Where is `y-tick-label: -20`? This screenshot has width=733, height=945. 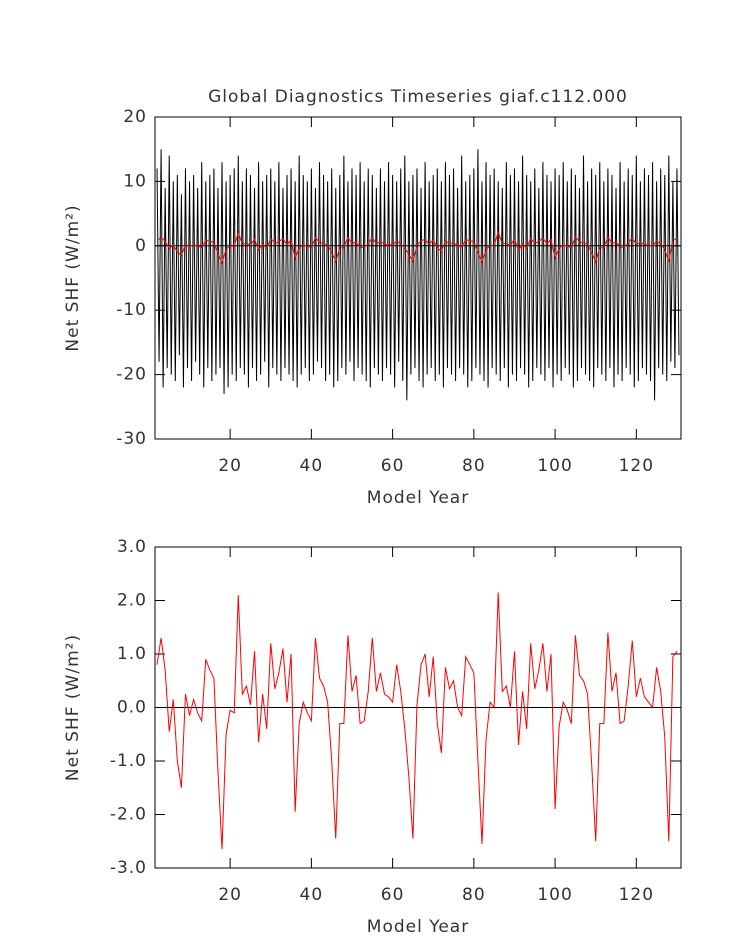 y-tick-label: -20 is located at coordinates (131, 375).